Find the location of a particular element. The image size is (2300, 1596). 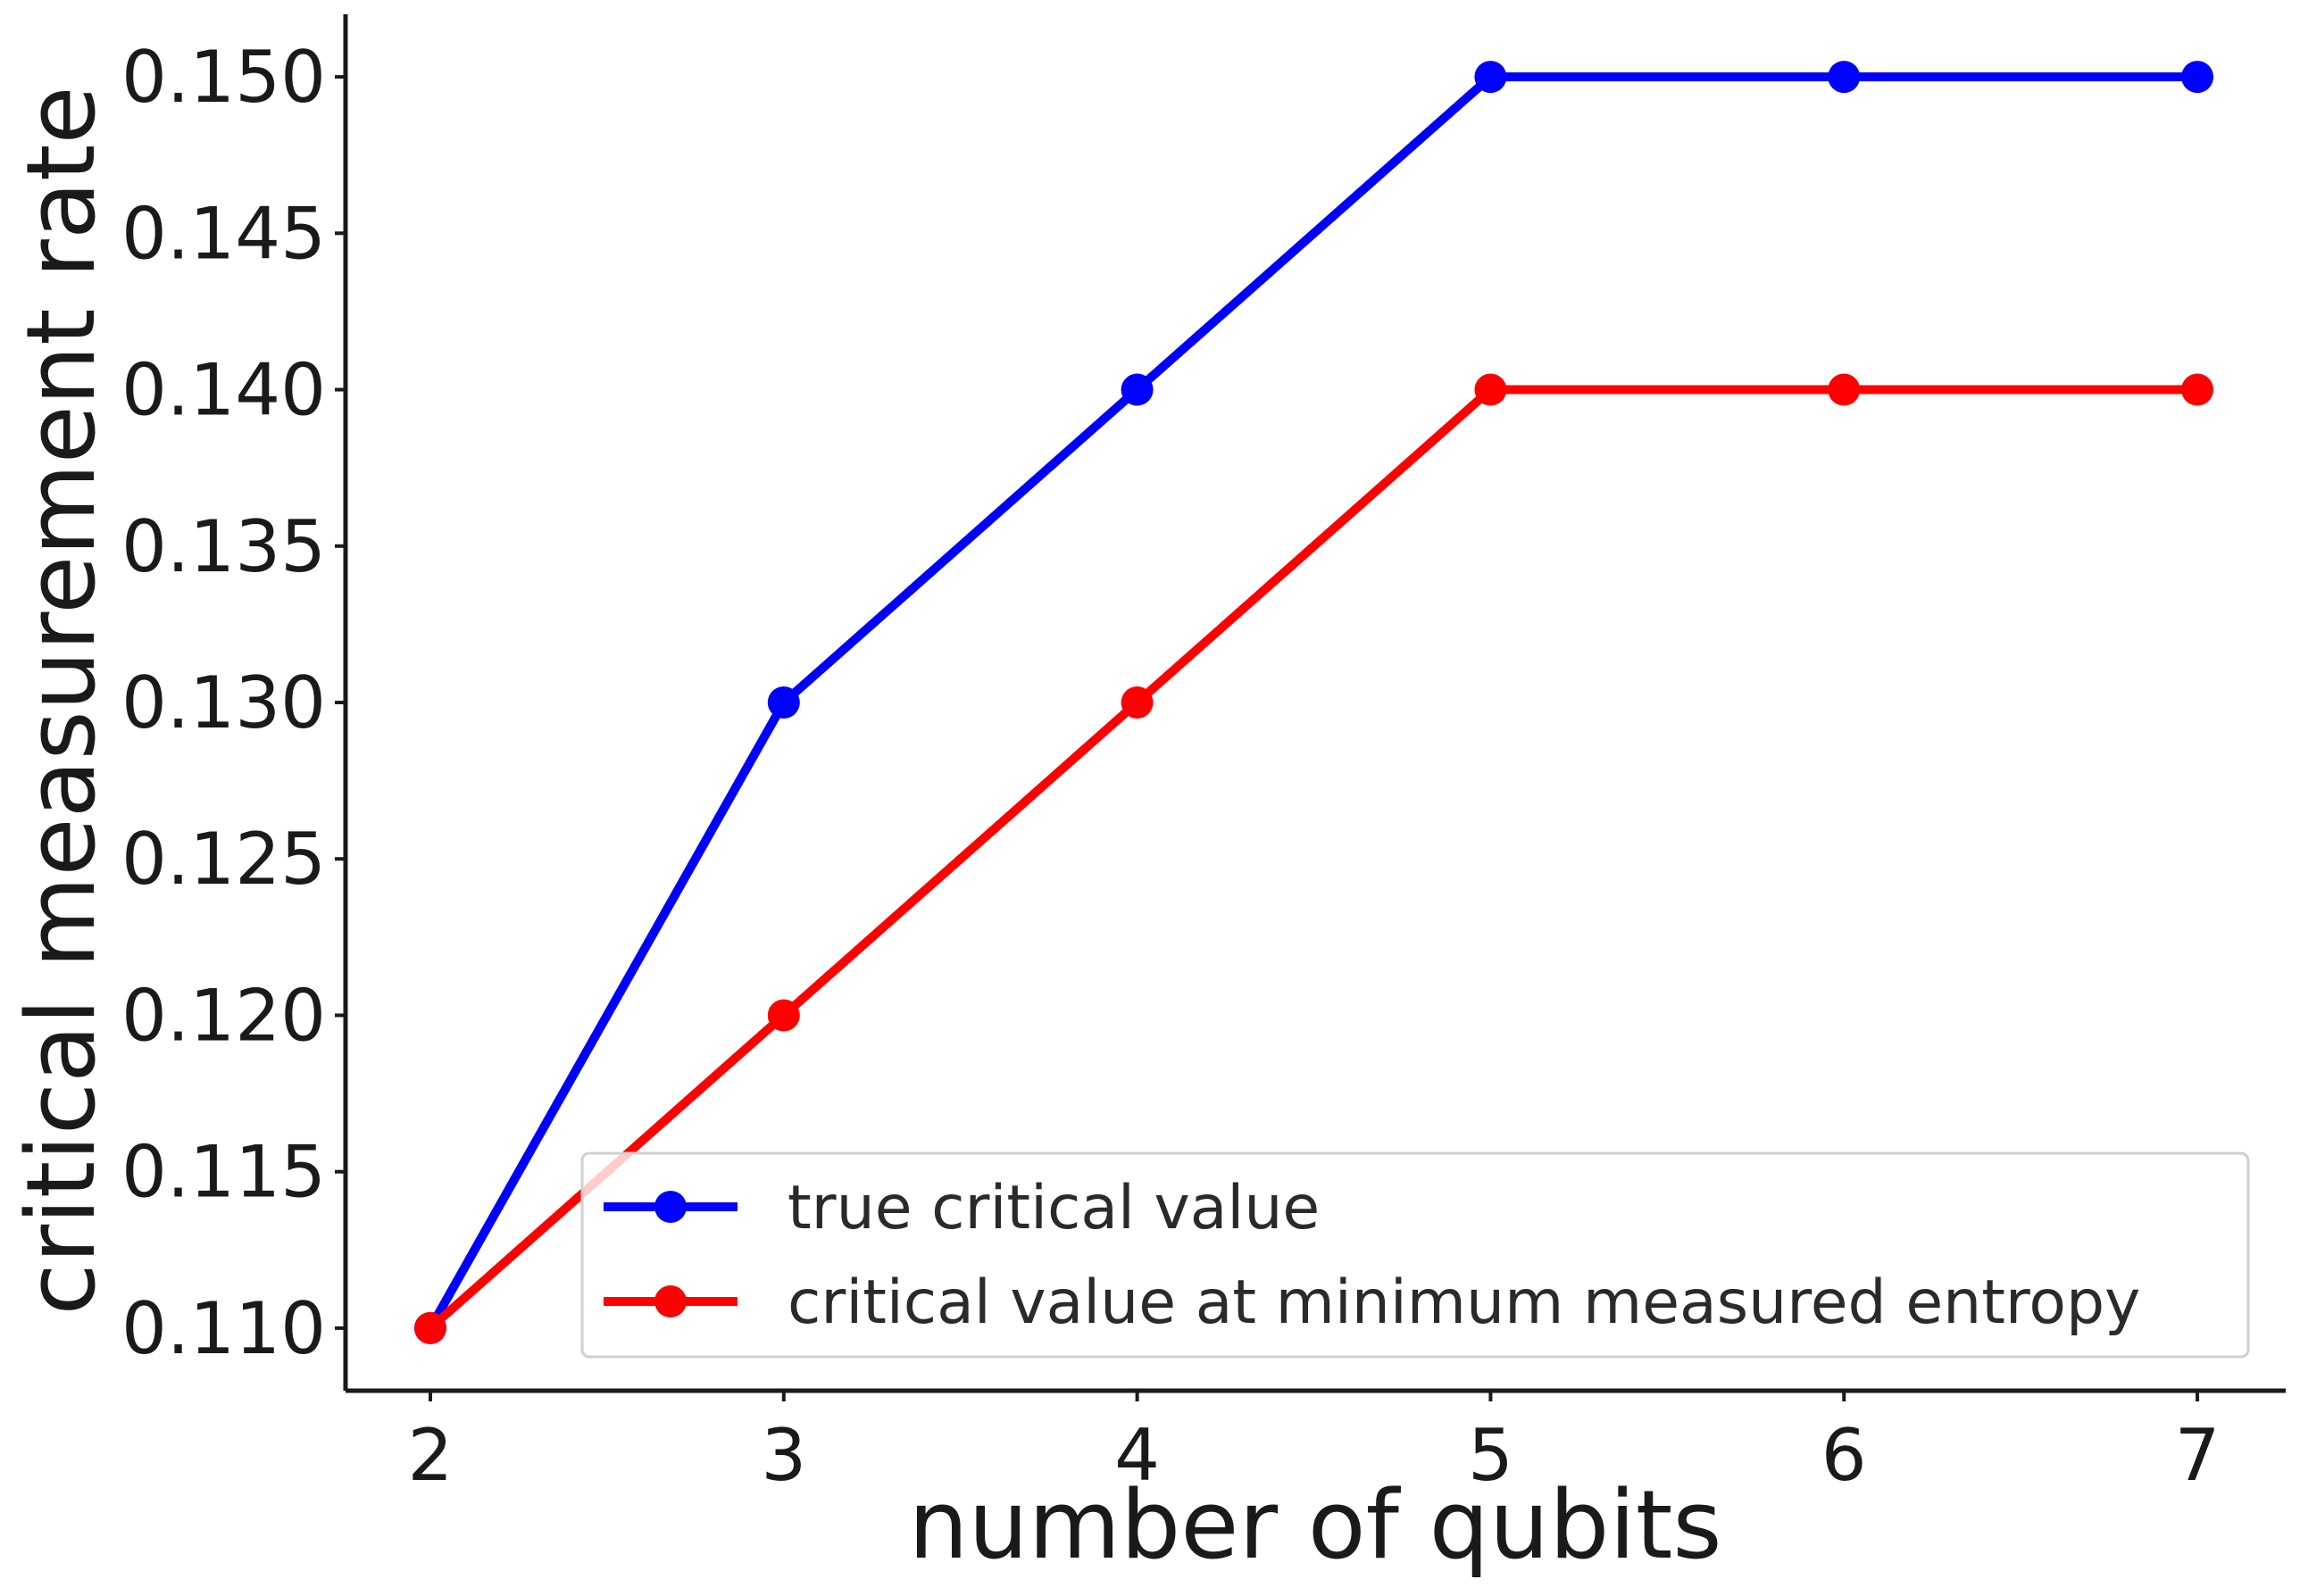

y-tick-label: 0.140 is located at coordinates (224, 390).